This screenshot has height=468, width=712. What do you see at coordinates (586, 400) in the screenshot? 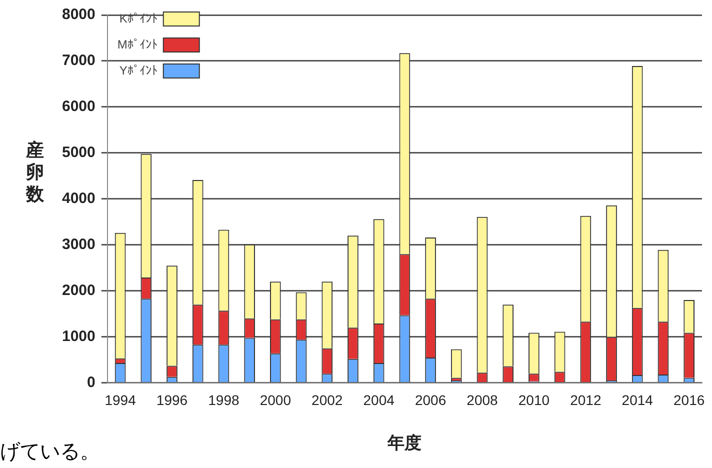
I see `x-tick-label: 2012` at bounding box center [586, 400].